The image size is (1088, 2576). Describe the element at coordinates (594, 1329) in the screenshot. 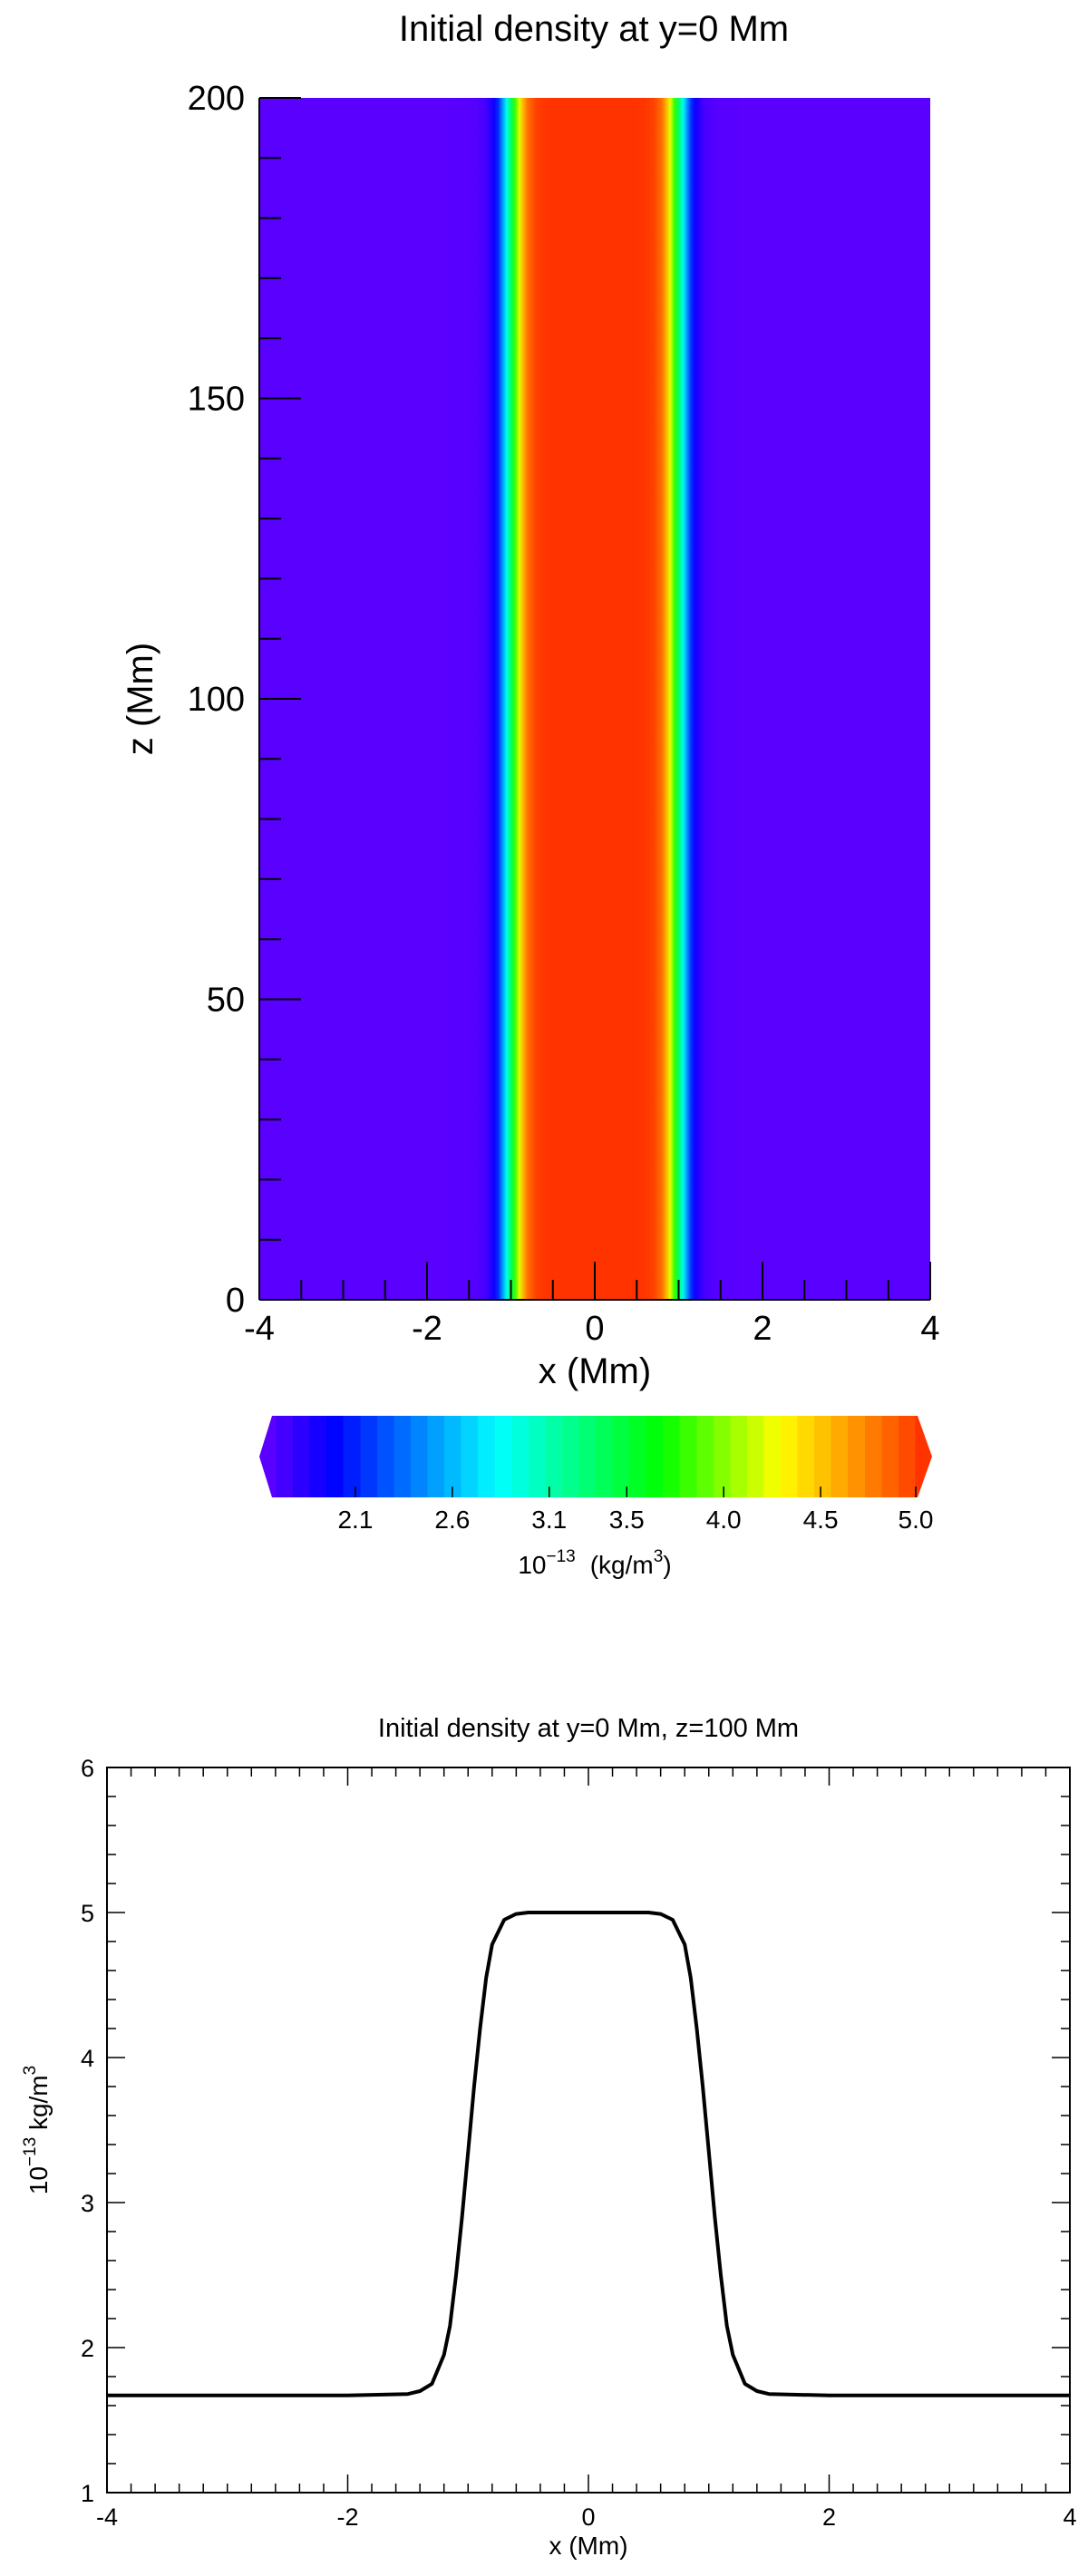

I see `heatmap-x-tick-label: 0` at that location.